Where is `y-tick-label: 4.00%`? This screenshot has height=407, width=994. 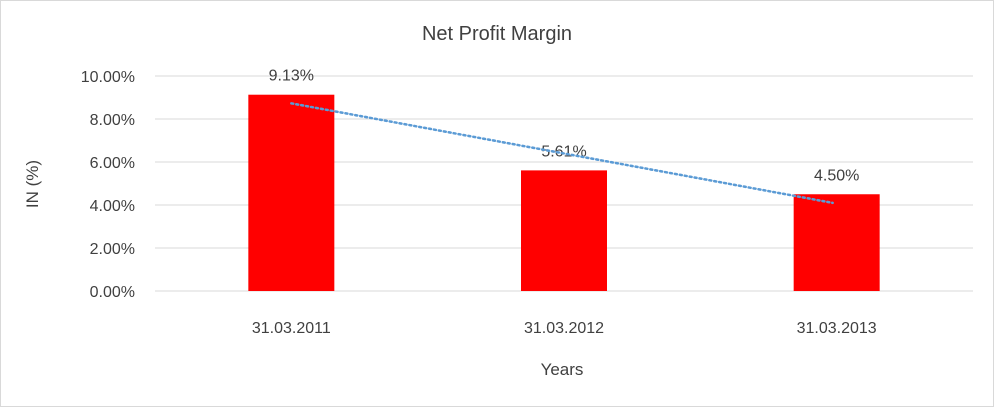 y-tick-label: 4.00% is located at coordinates (112, 206).